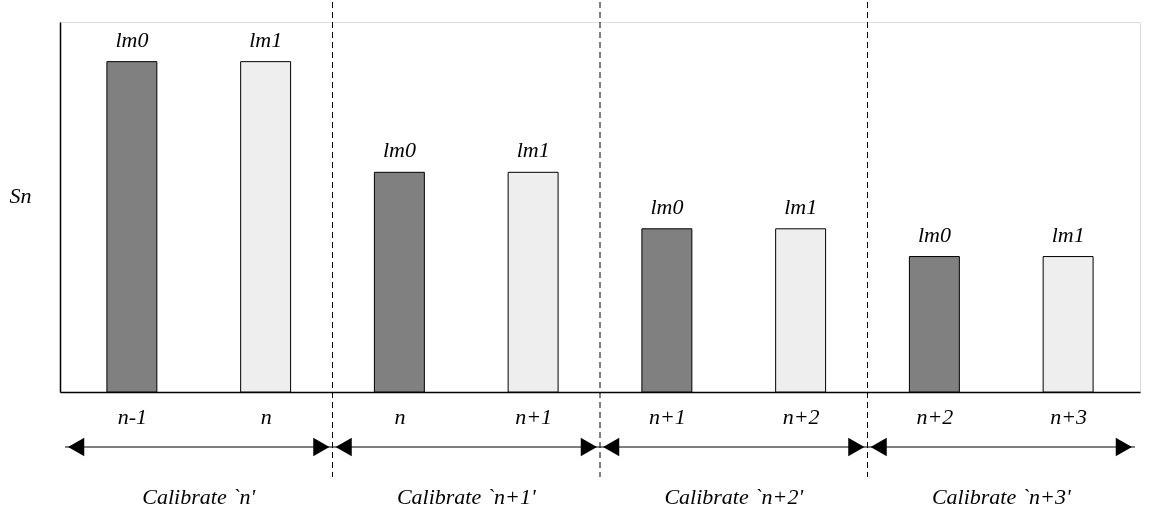 The width and height of the screenshot is (1162, 513). I want to click on x-tick-label: n-1, so click(132, 416).